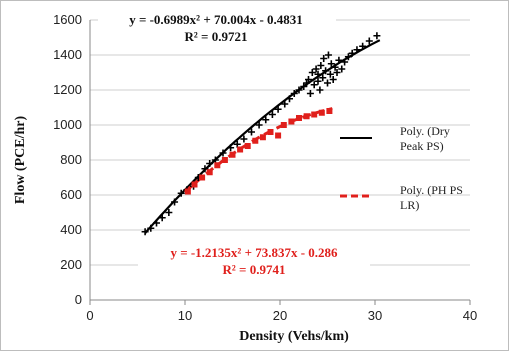 This screenshot has height=351, width=509. Describe the element at coordinates (375, 315) in the screenshot. I see `x-tick-label-30: 30` at that location.